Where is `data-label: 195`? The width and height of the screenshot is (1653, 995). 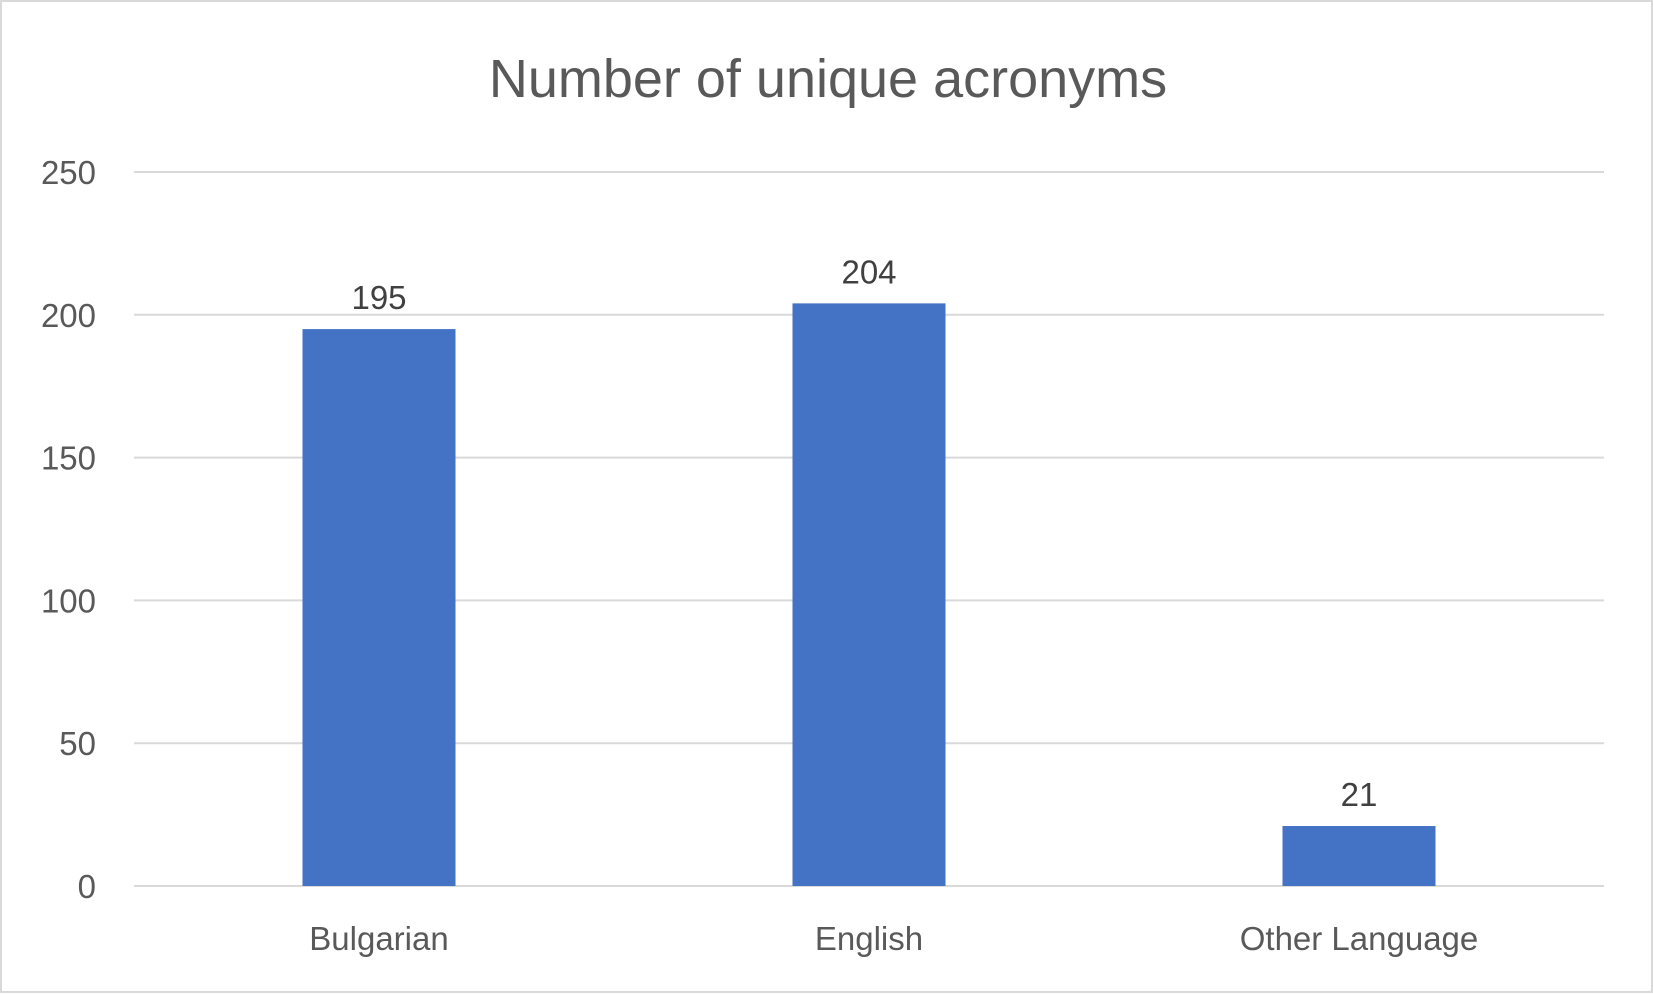 data-label: 195 is located at coordinates (378, 297).